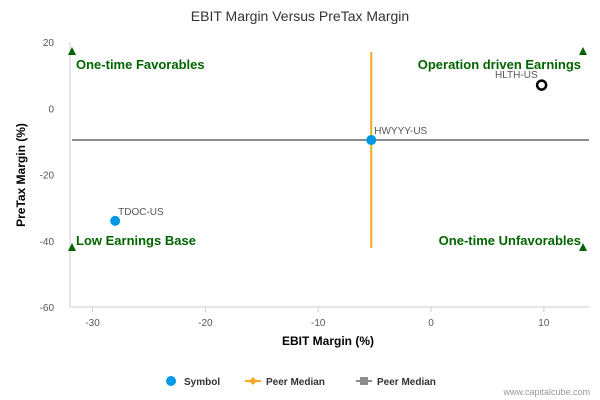 The image size is (600, 400). I want to click on legend-symbol-marker, so click(171, 381).